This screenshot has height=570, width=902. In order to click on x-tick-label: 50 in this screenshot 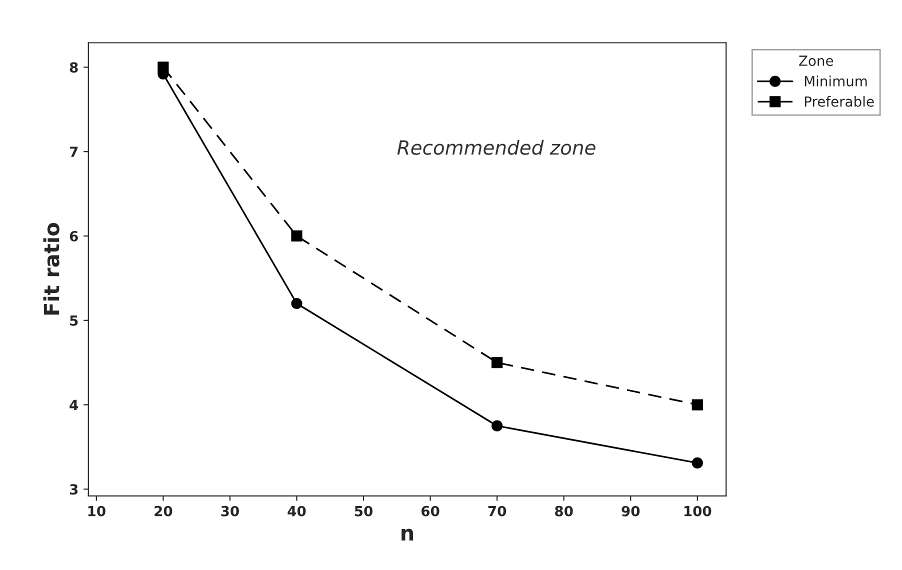, I will do `click(363, 511)`.